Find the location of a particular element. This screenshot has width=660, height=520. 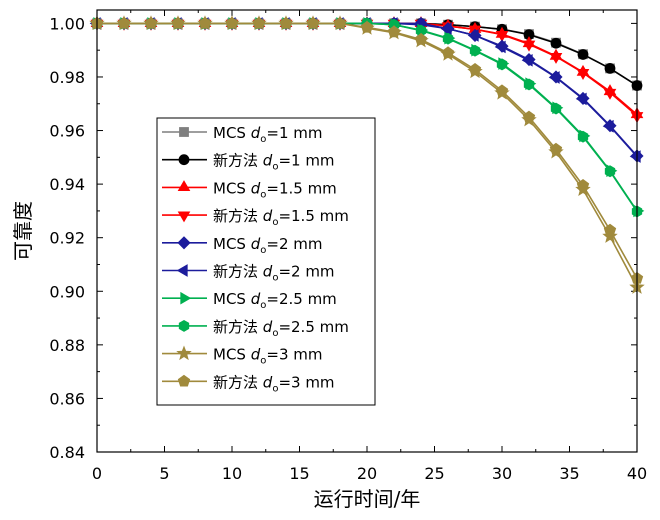

y-tick-label: 0.88 is located at coordinates (67, 345).